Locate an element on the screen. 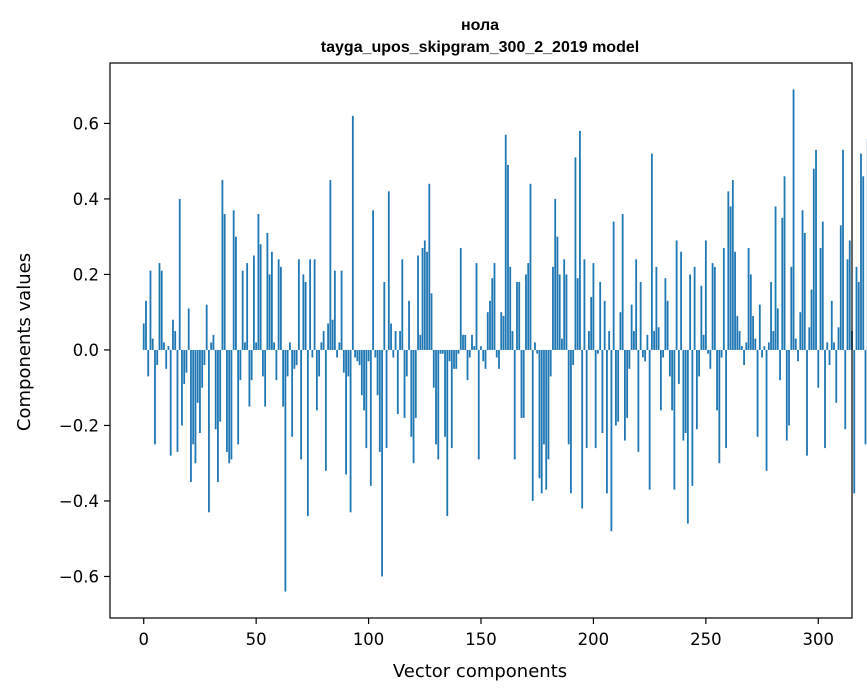 The height and width of the screenshot is (696, 867). y-tick-label: −0.6 is located at coordinates (79, 576).